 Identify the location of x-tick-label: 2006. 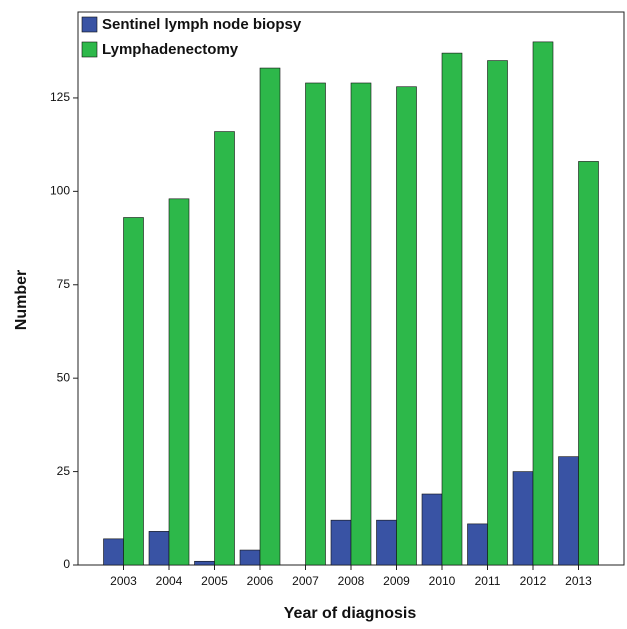
(260, 581).